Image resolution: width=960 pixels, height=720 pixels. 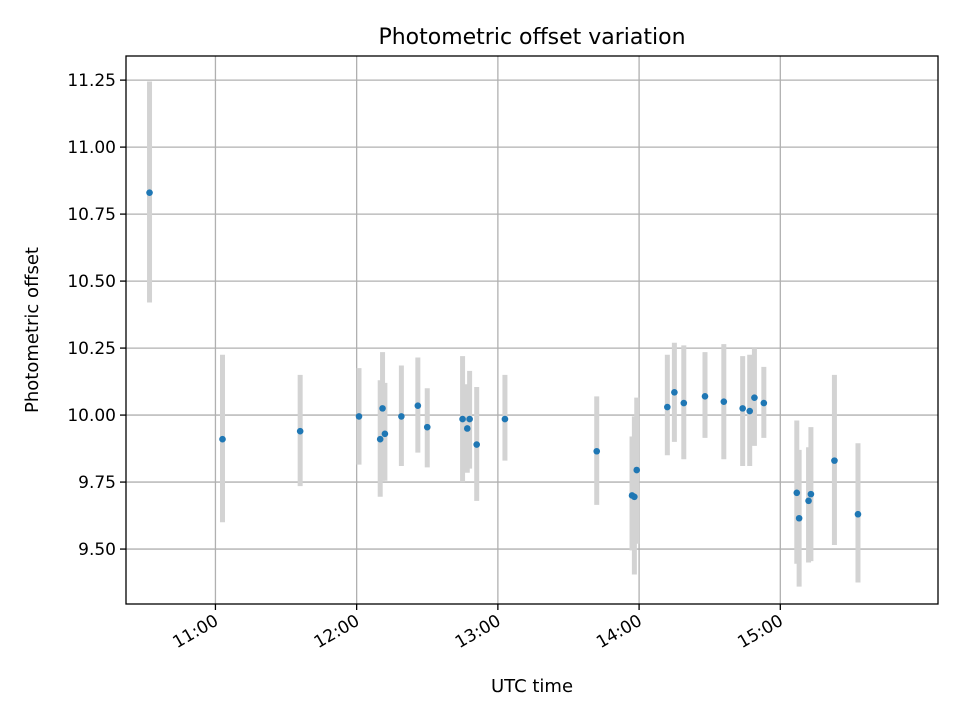 What do you see at coordinates (91, 81) in the screenshot?
I see `y-tick-label: 11.25` at bounding box center [91, 81].